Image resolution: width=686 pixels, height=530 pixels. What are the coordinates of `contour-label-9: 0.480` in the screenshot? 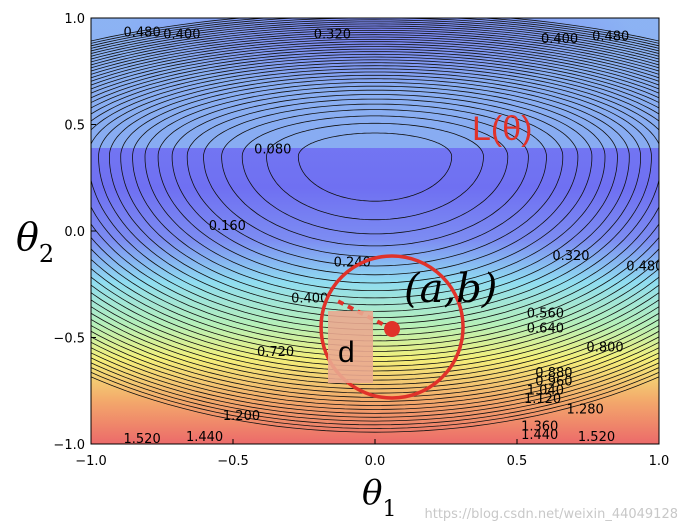 It's located at (644, 267).